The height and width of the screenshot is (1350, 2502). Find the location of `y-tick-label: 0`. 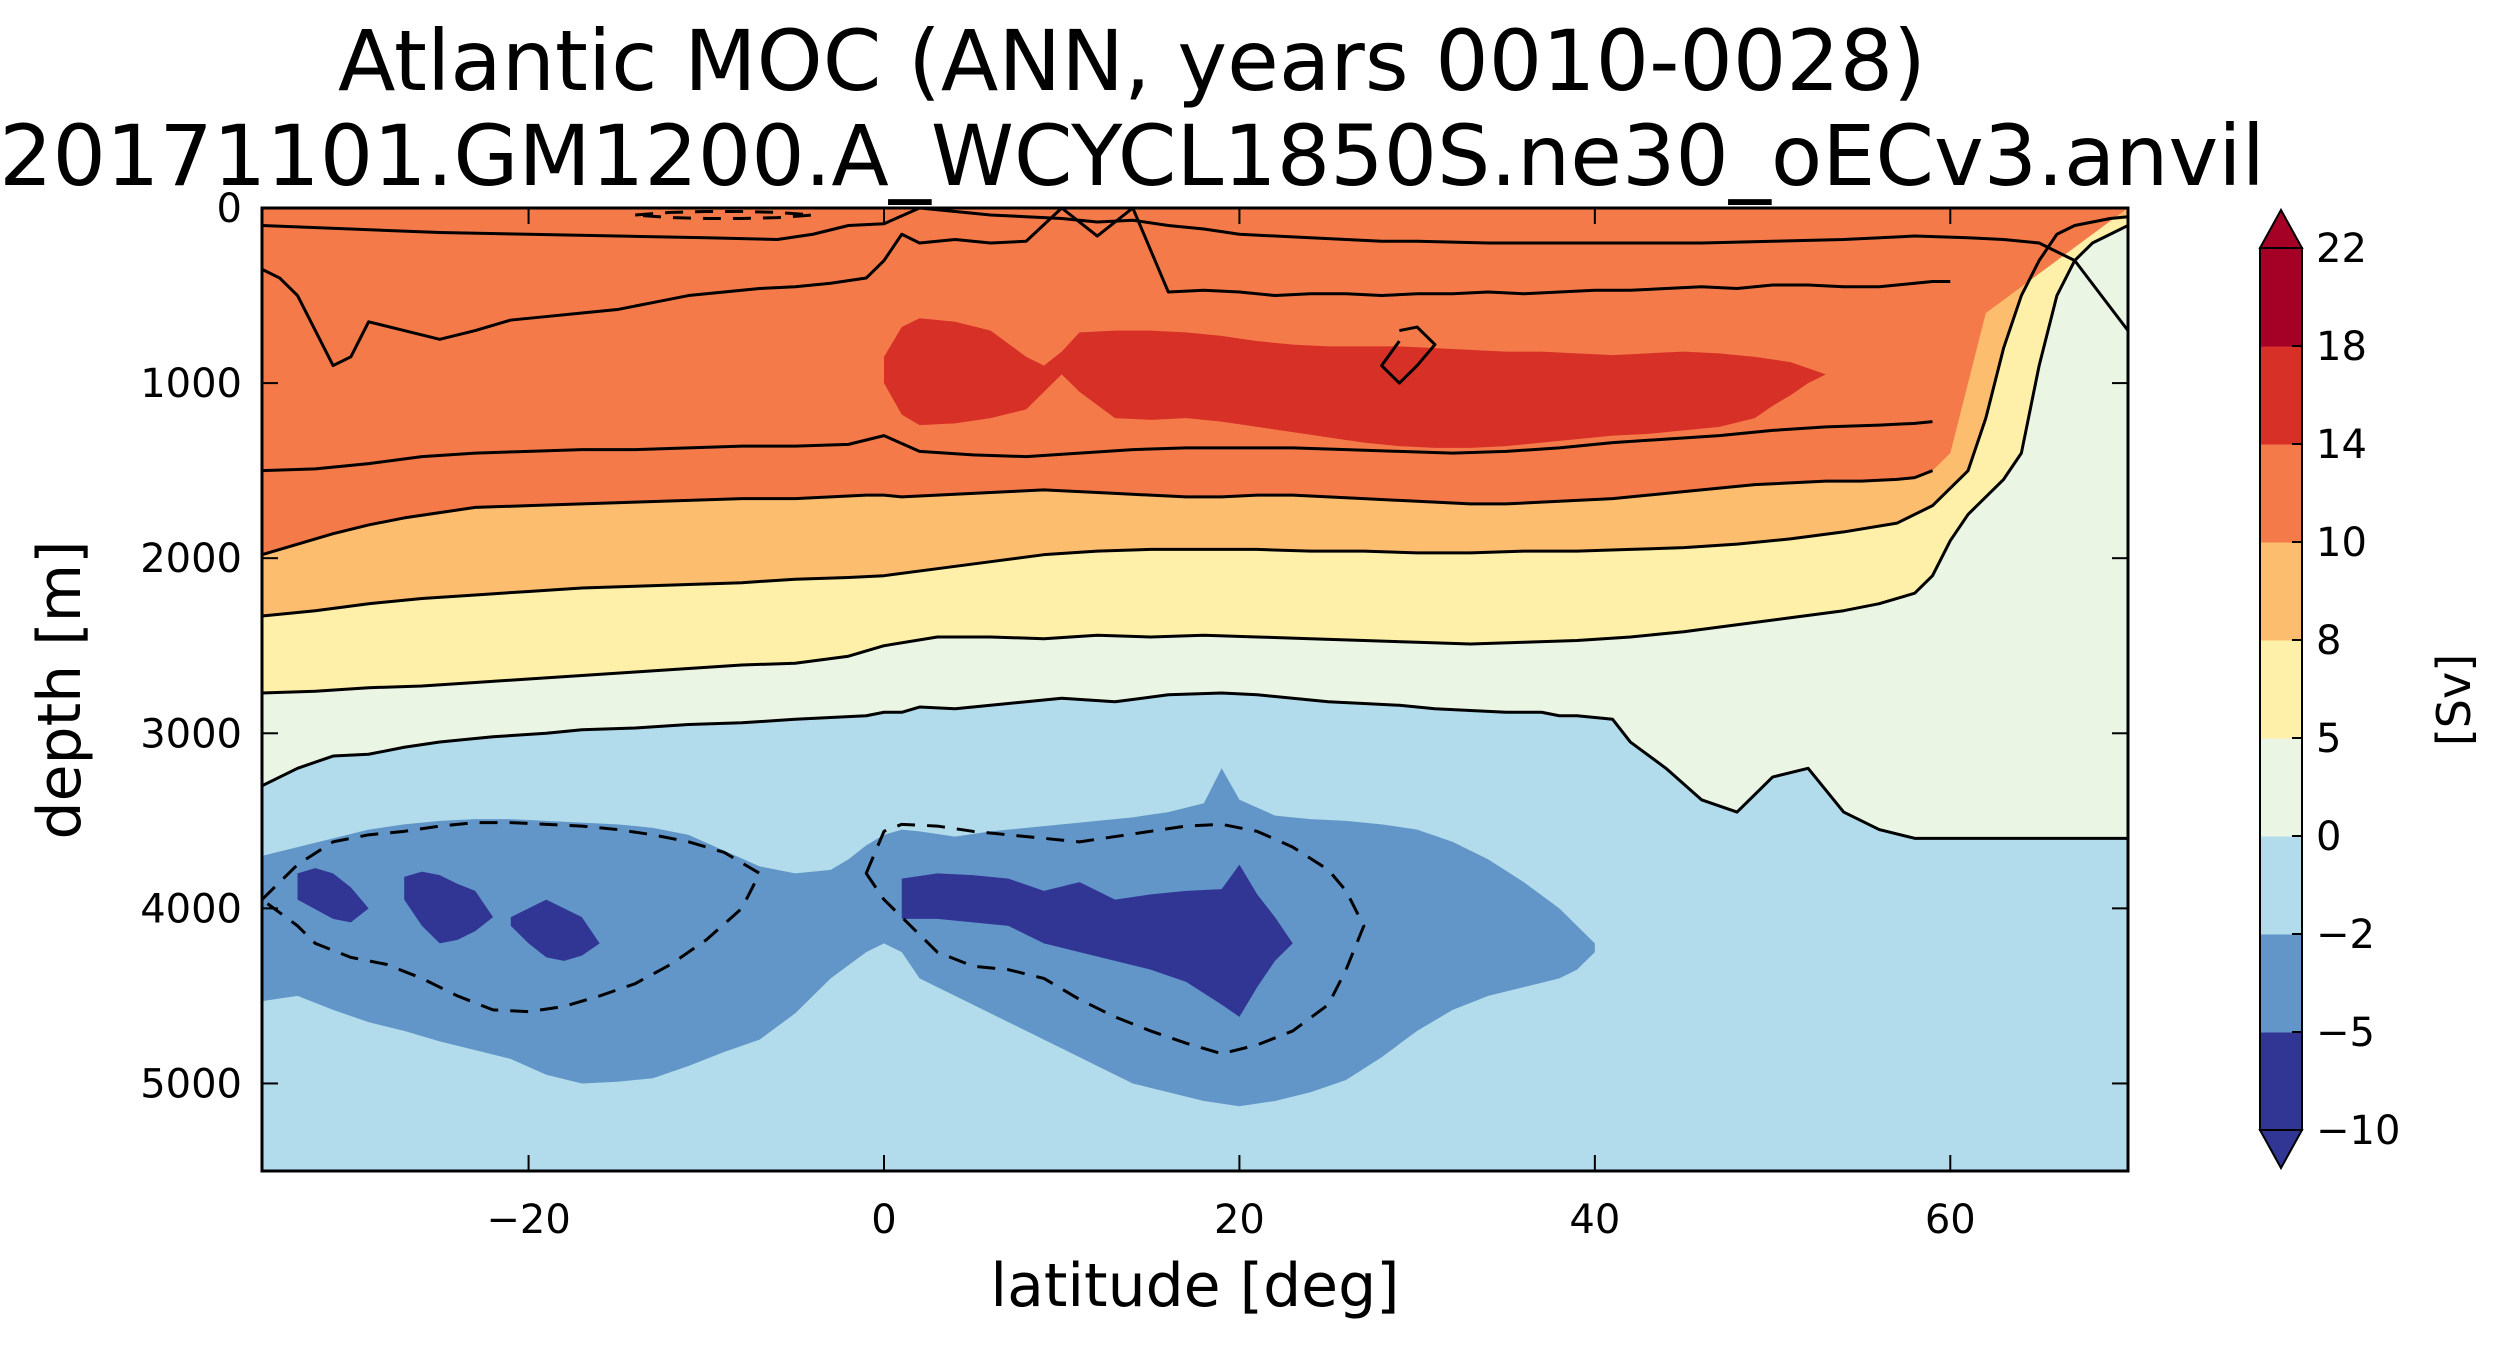

y-tick-label: 0 is located at coordinates (229, 209).